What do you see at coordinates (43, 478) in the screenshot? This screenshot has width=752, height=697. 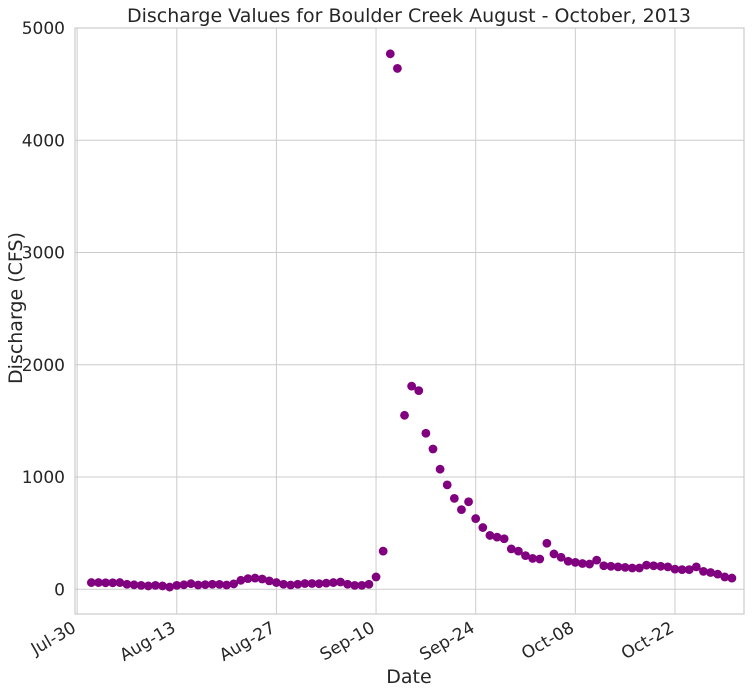 I see `y-tick-label: 1000` at bounding box center [43, 478].